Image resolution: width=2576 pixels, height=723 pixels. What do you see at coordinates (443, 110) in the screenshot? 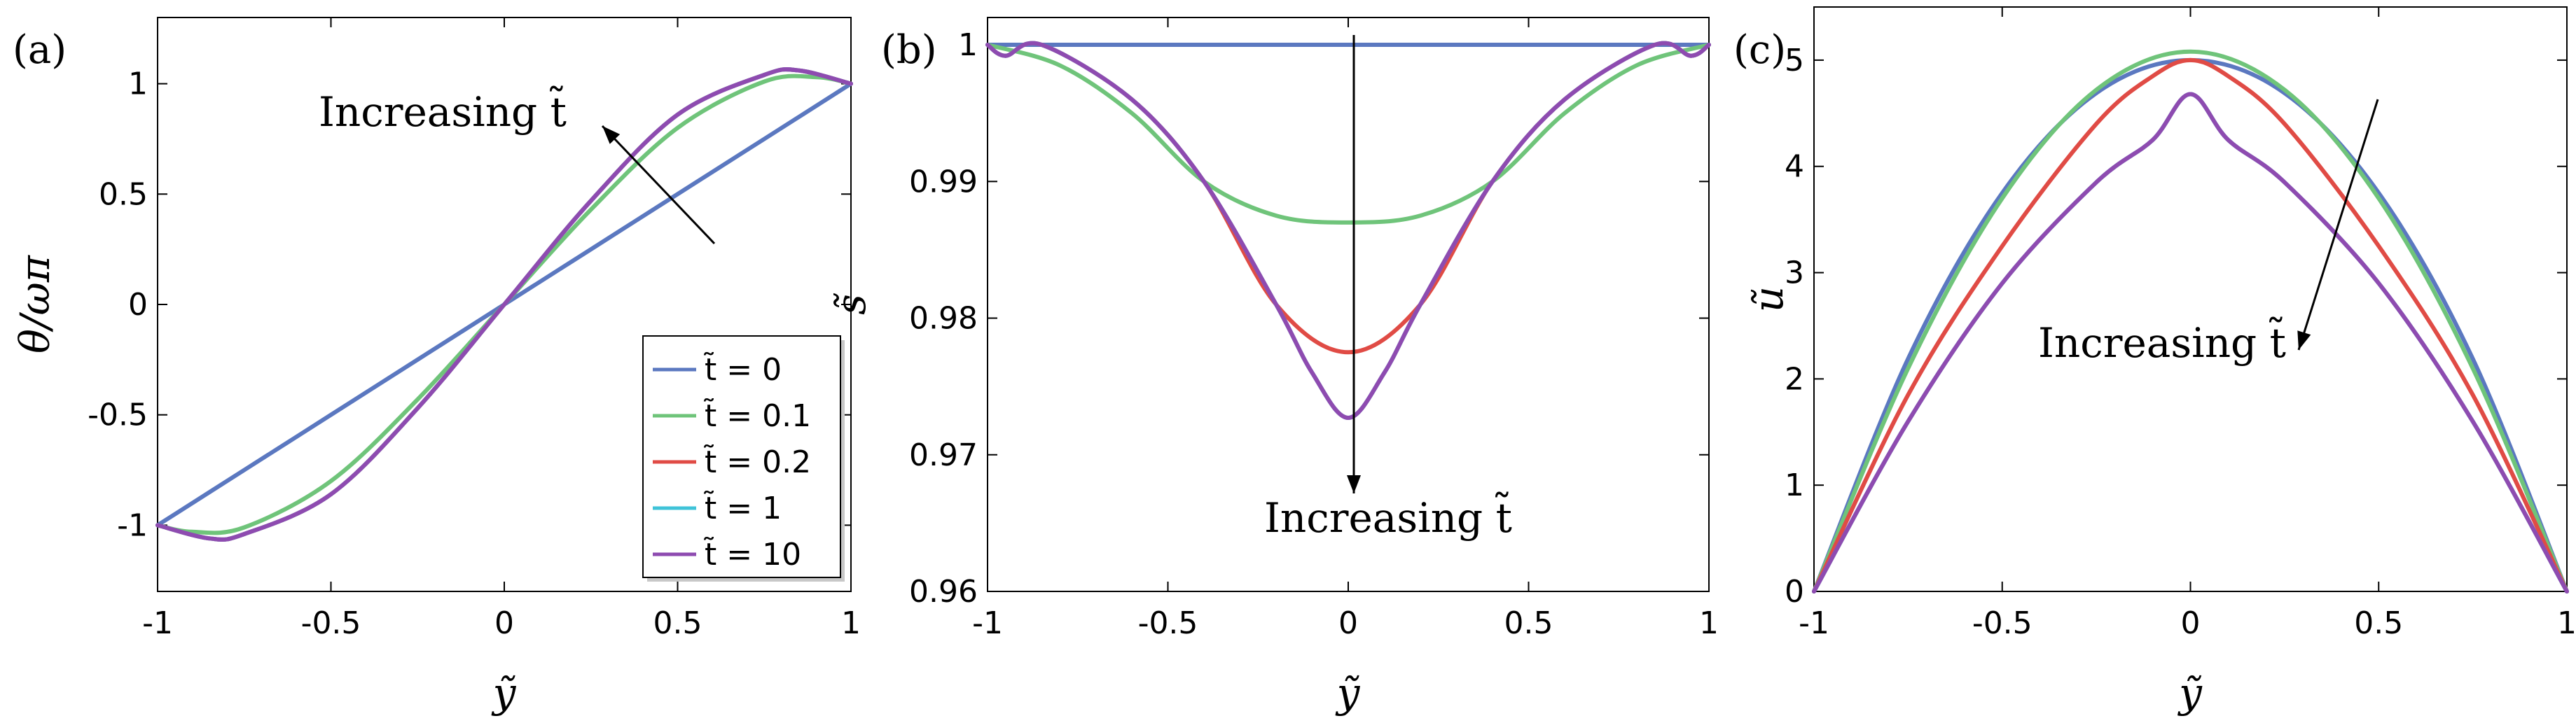
I see `panel-a-annotation-text: Increasing t̃` at bounding box center [443, 110].